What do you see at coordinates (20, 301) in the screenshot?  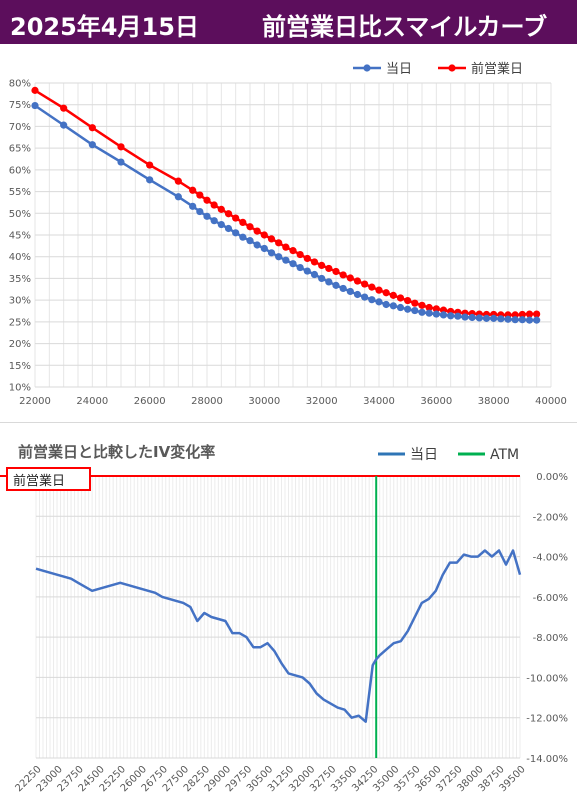 I see `y-tick-label: 30%` at bounding box center [20, 301].